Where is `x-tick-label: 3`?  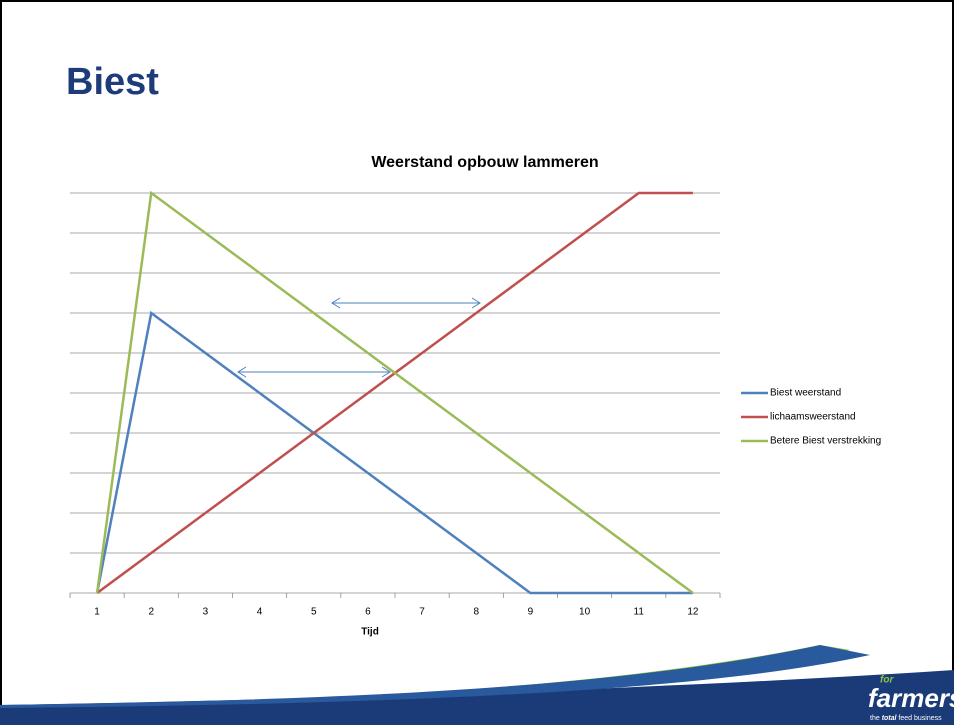 x-tick-label: 3 is located at coordinates (206, 612).